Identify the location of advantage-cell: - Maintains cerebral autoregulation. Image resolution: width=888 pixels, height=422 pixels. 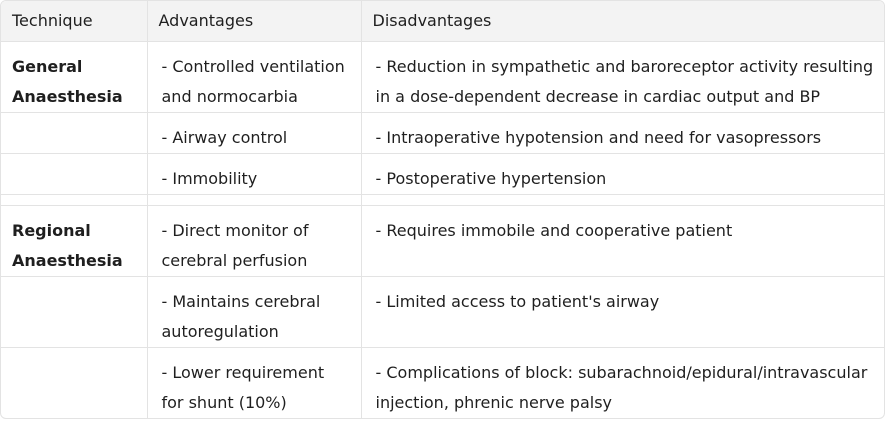
(254, 312).